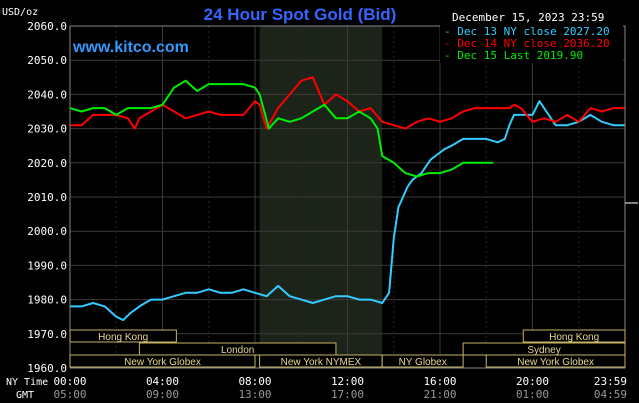  What do you see at coordinates (532, 394) in the screenshot?
I see `x-tick-label-gmt: 01:00` at bounding box center [532, 394].